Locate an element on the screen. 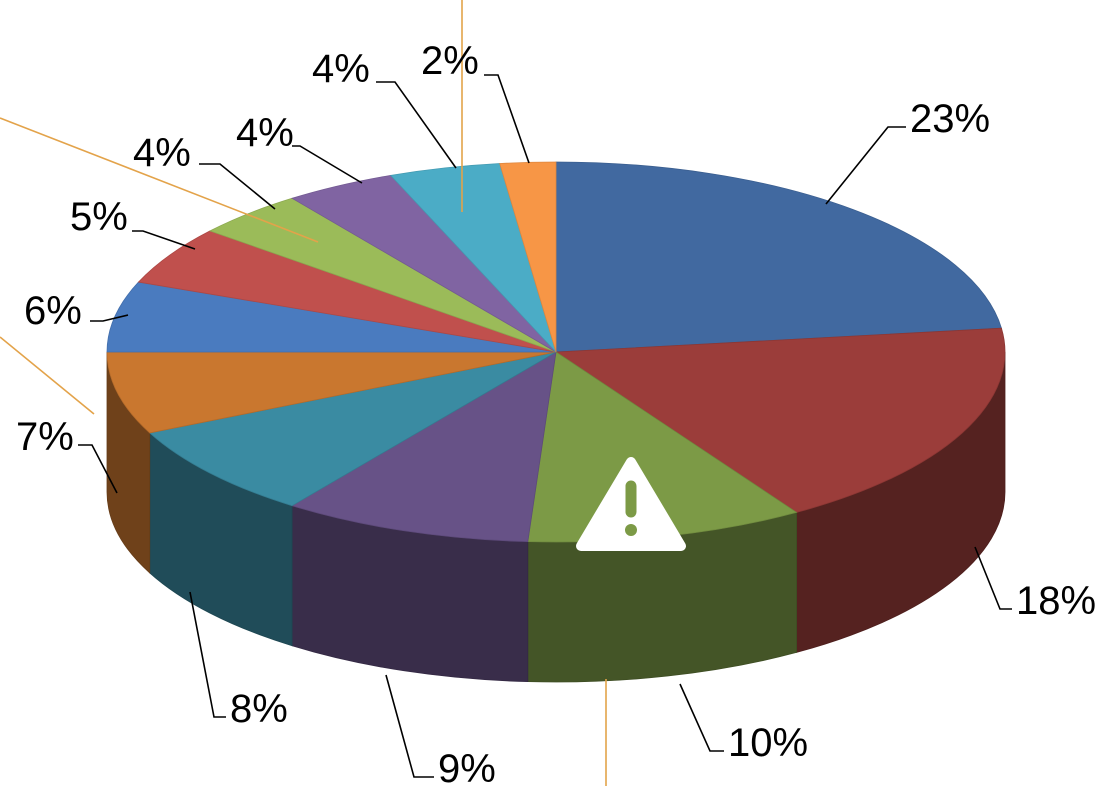  data-label-0: 23% is located at coordinates (950, 119).